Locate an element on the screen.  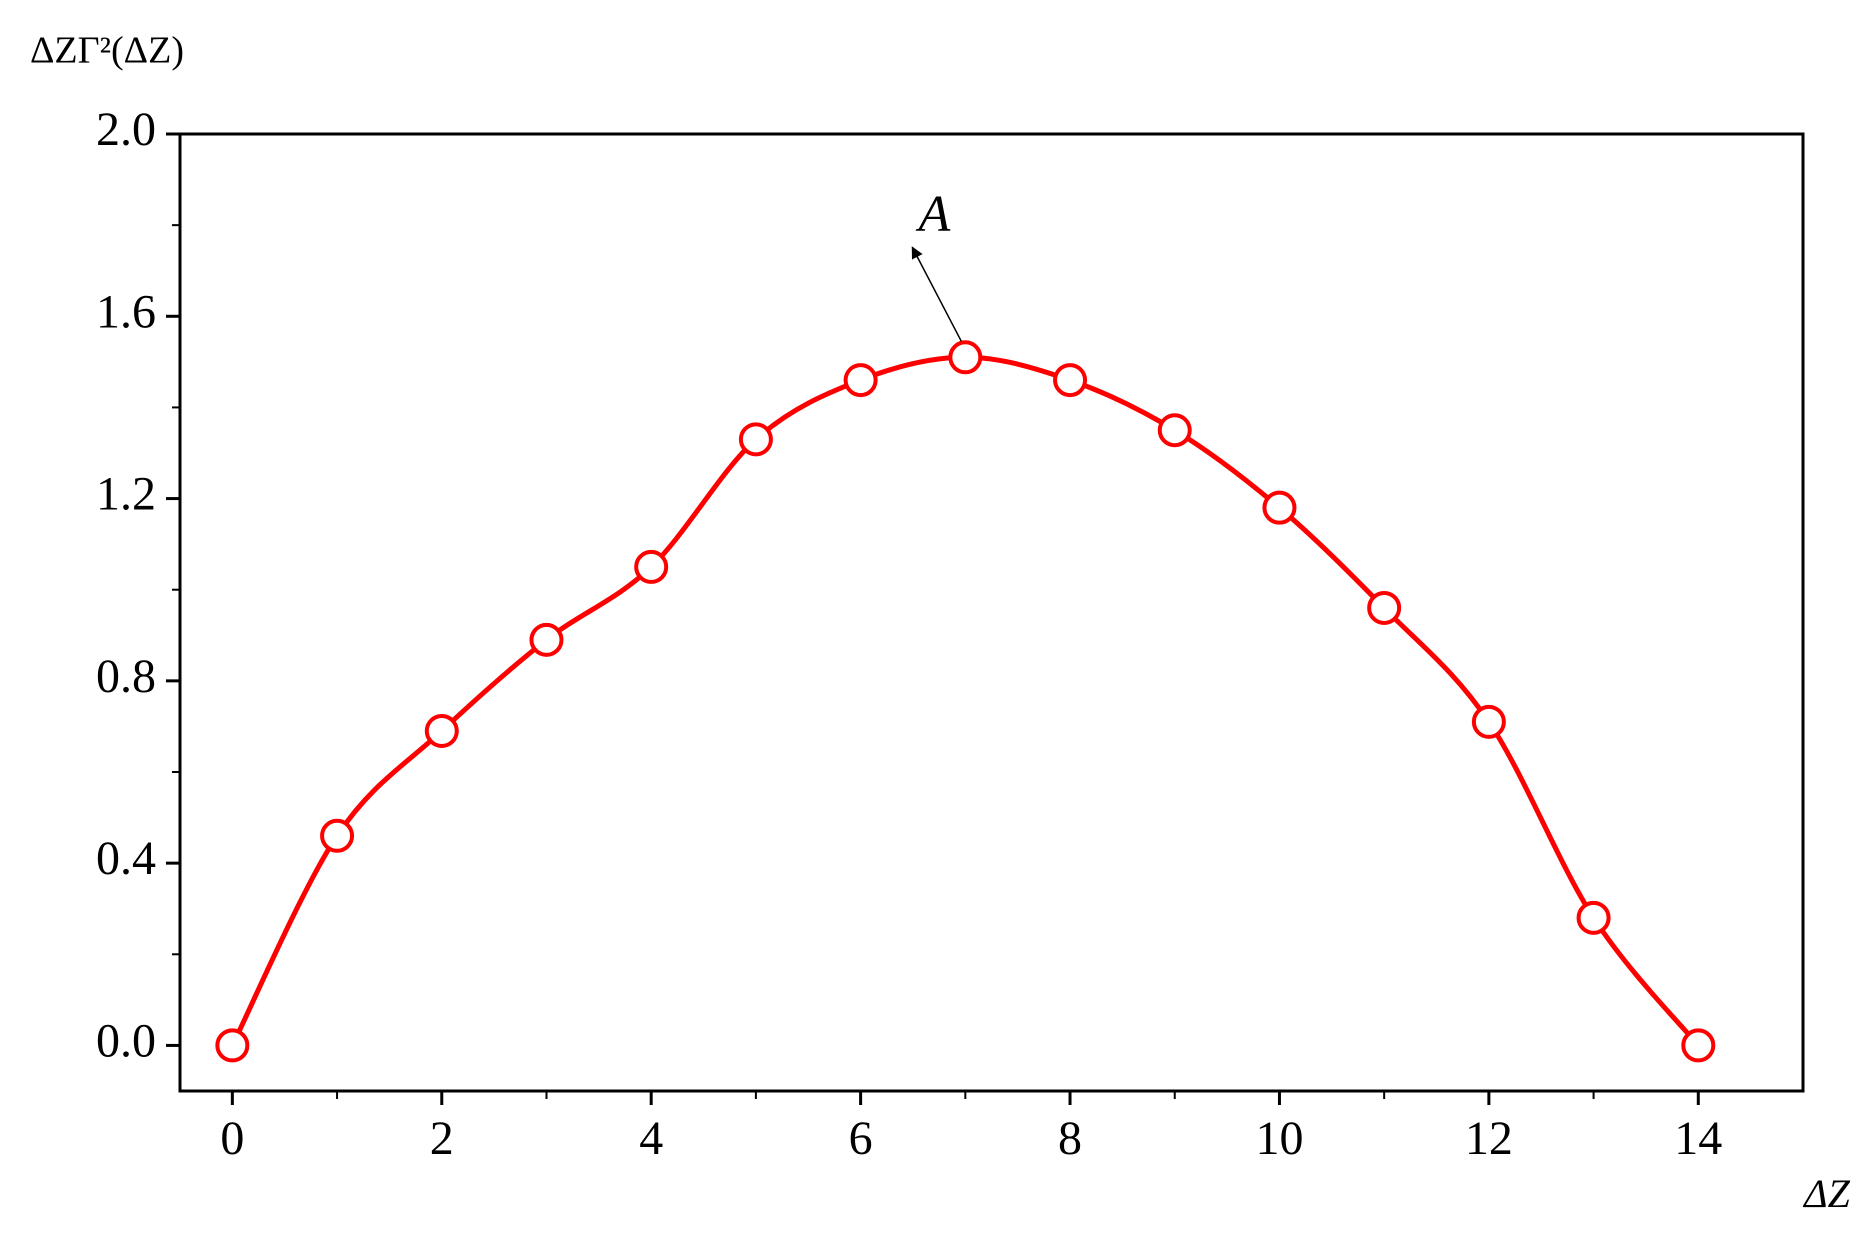
annotation: A is located at coordinates (932, 214).